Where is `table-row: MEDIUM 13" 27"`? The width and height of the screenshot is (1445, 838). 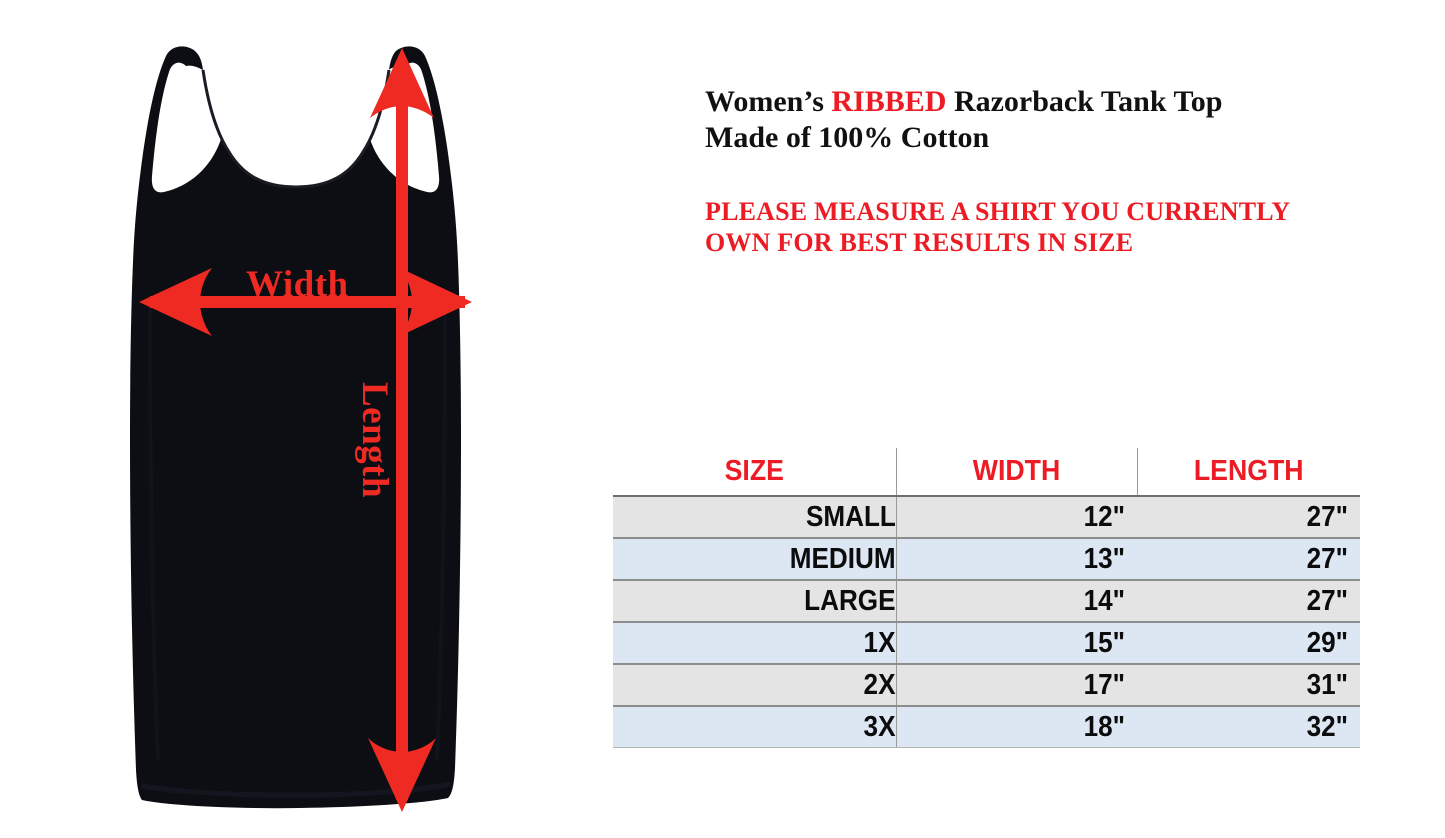 table-row: MEDIUM 13" 27" is located at coordinates (986, 559).